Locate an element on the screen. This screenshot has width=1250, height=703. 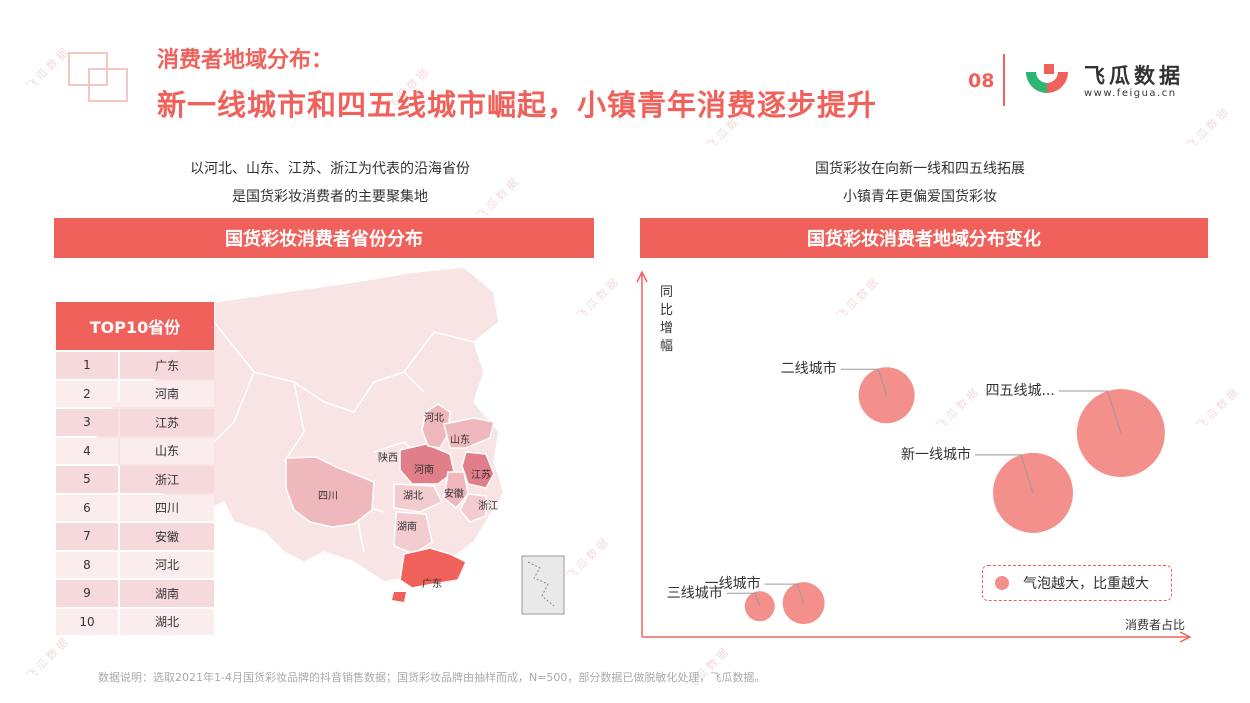
map-label-hunan: 湖南 is located at coordinates (407, 527).